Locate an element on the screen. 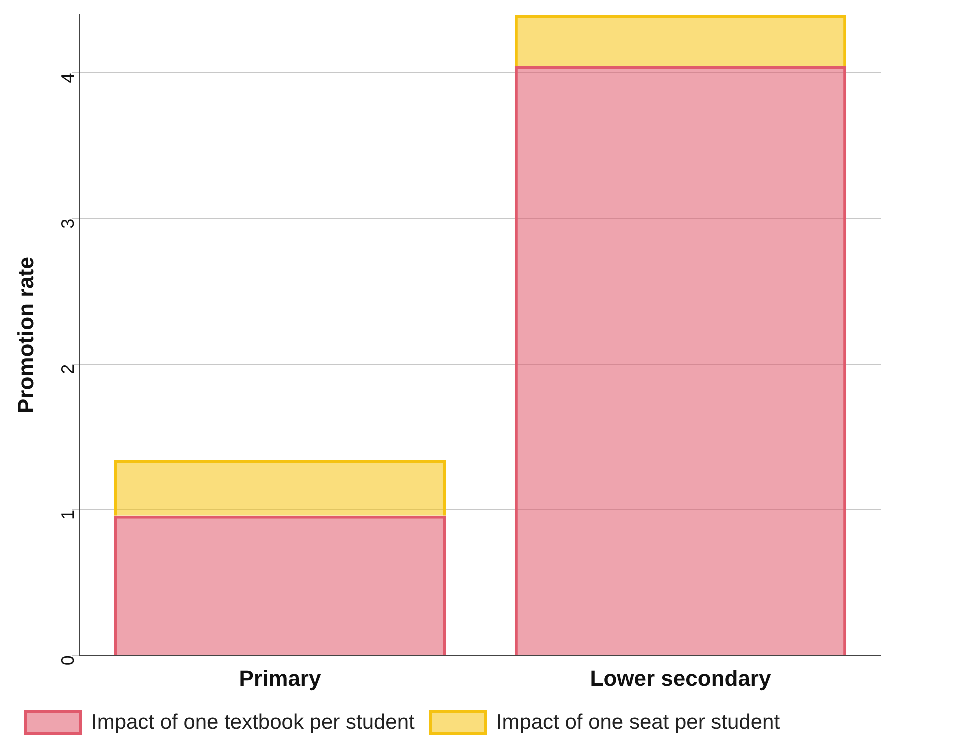 The height and width of the screenshot is (749, 976). legend-label: Impact of one textbook per student is located at coordinates (254, 722).